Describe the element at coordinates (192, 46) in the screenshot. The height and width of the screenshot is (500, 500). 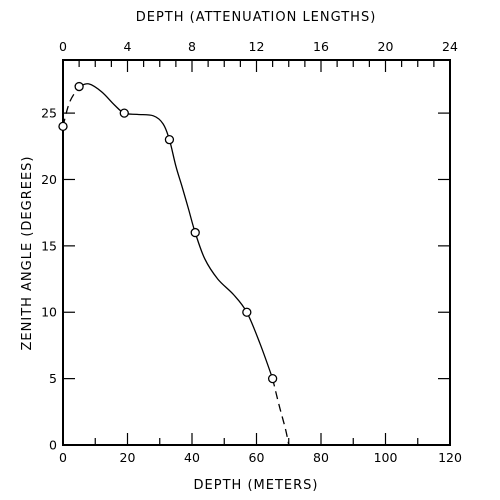
I see `x2-tick-label: 8` at that location.